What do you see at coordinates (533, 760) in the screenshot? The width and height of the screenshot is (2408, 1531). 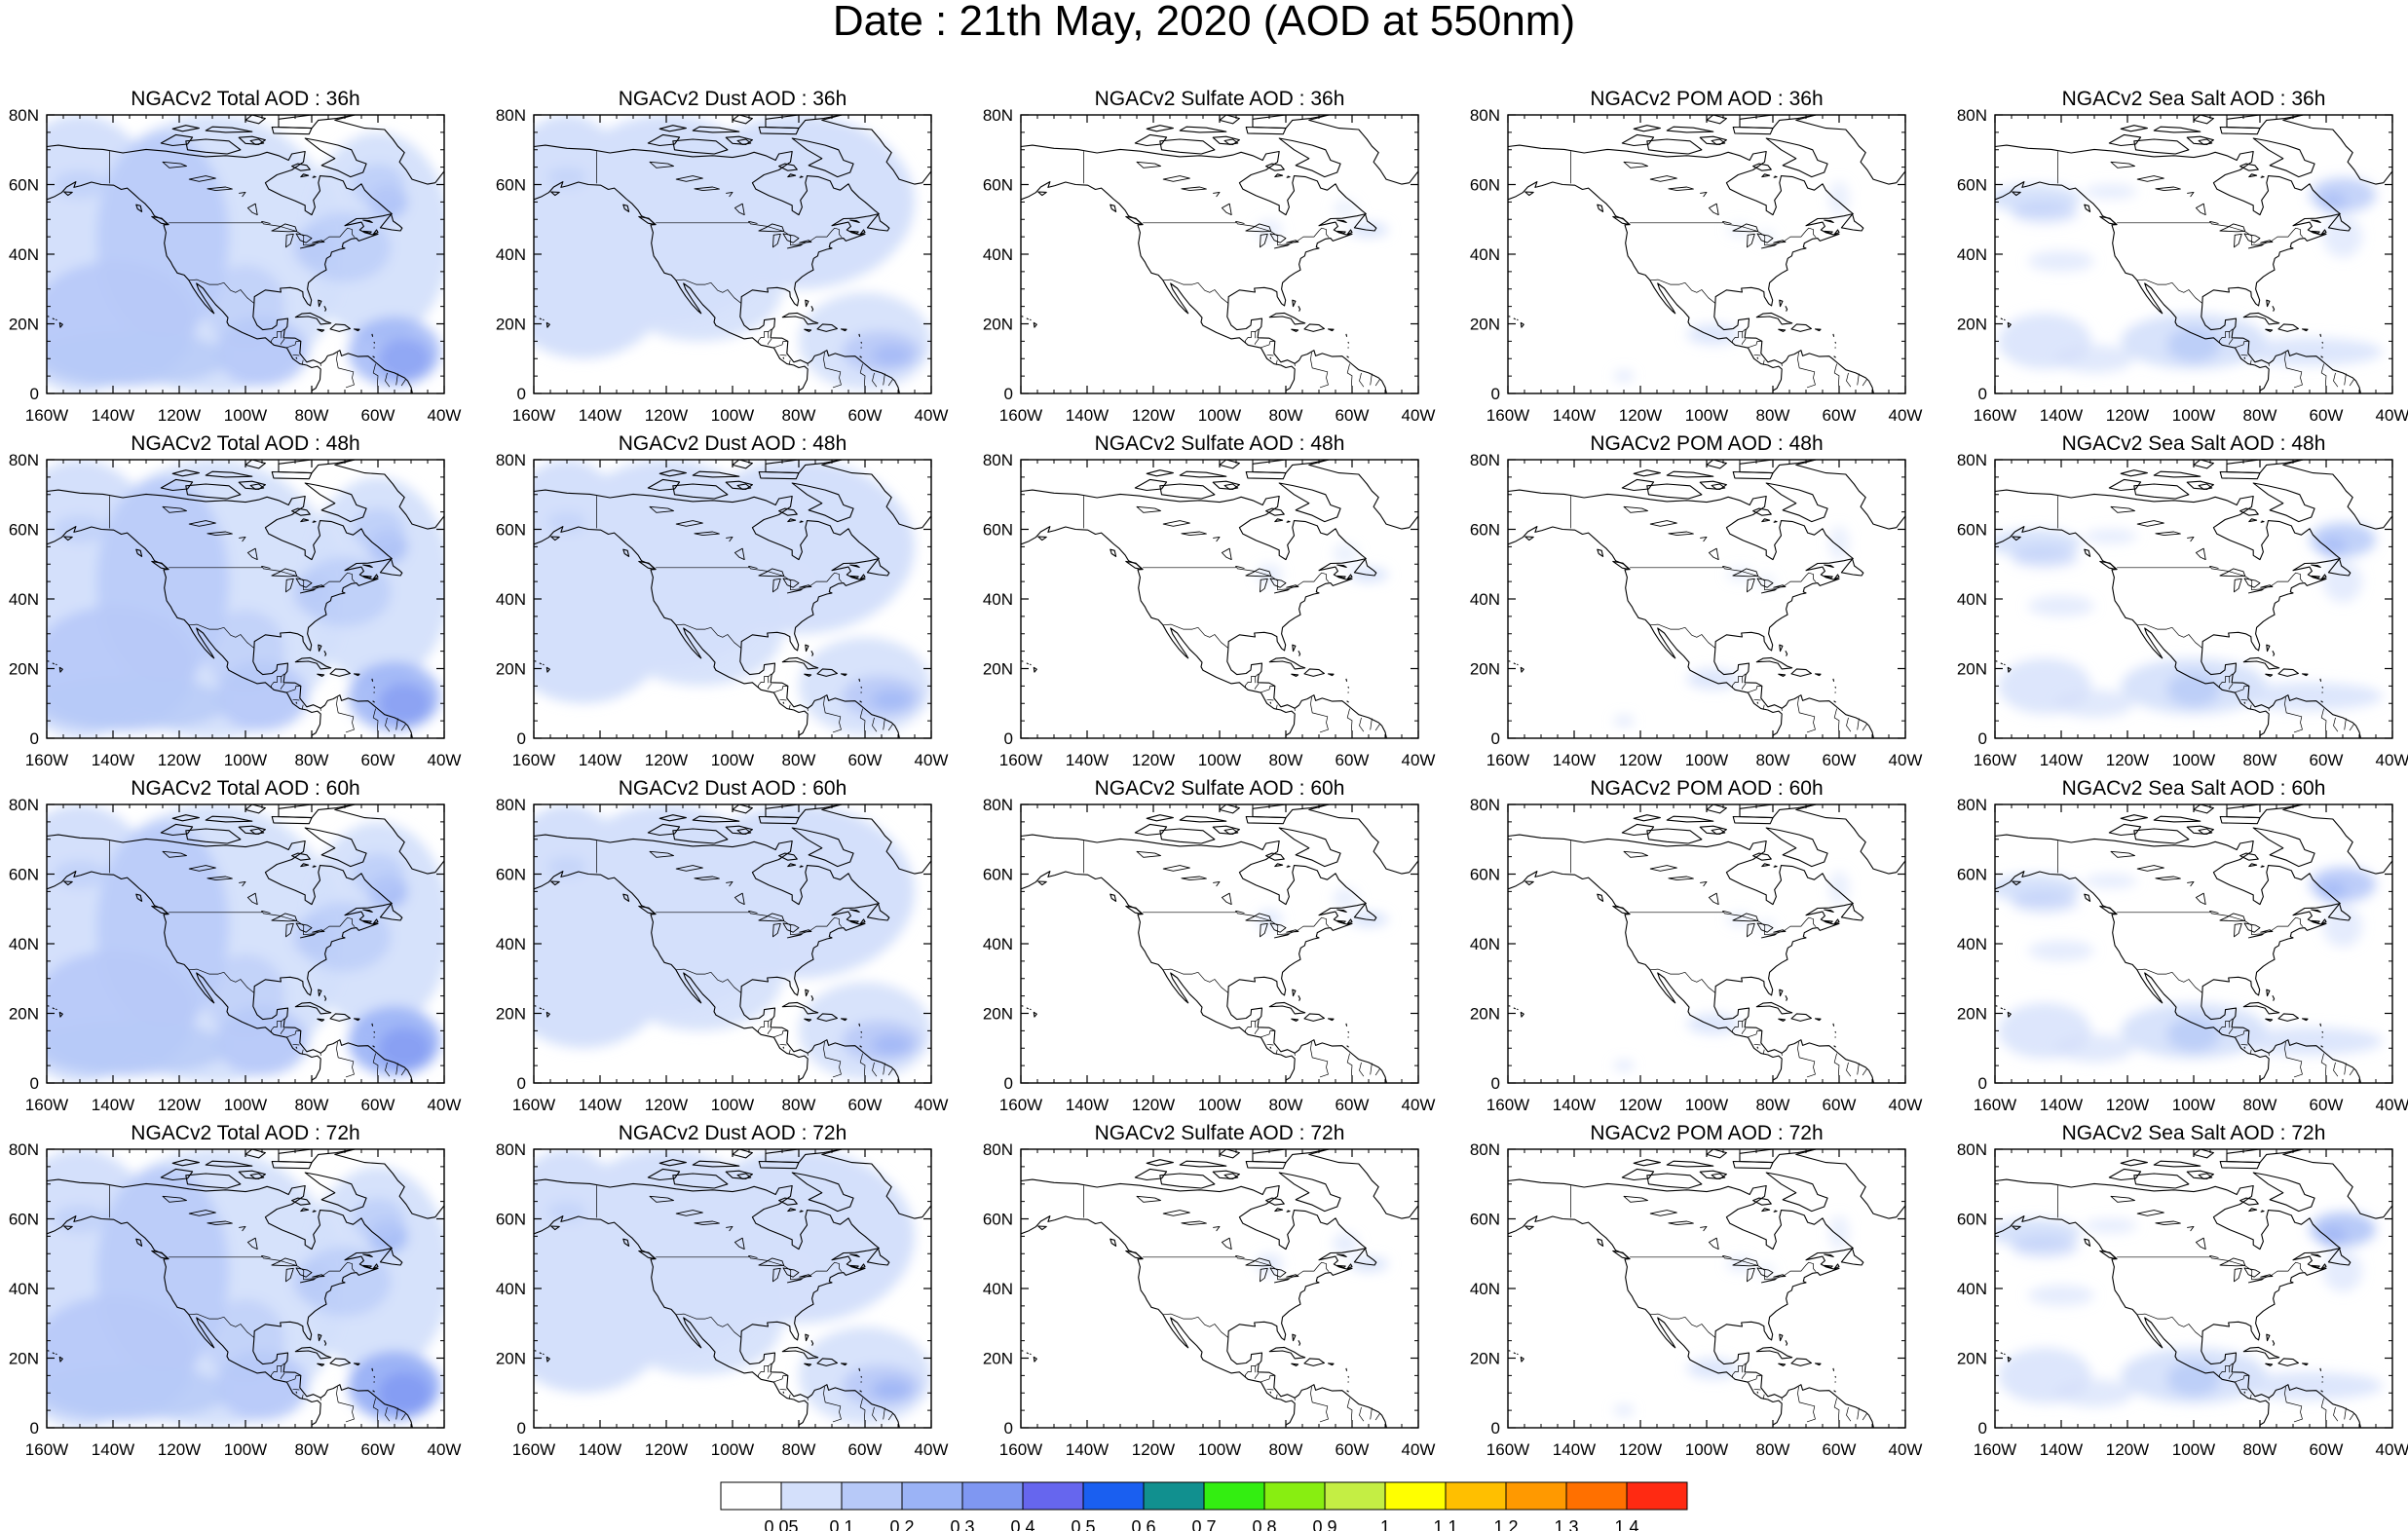 I see `lon-tick-label: 160W` at bounding box center [533, 760].